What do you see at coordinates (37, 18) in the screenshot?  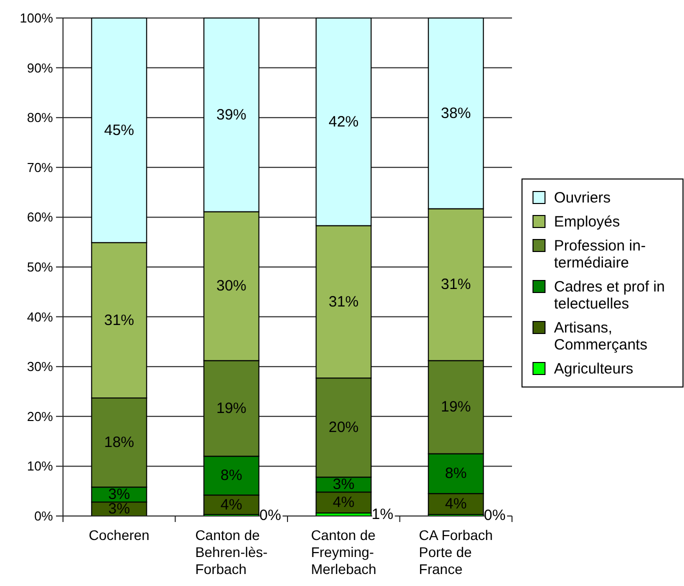 I see `y-tick-label: 100%` at bounding box center [37, 18].